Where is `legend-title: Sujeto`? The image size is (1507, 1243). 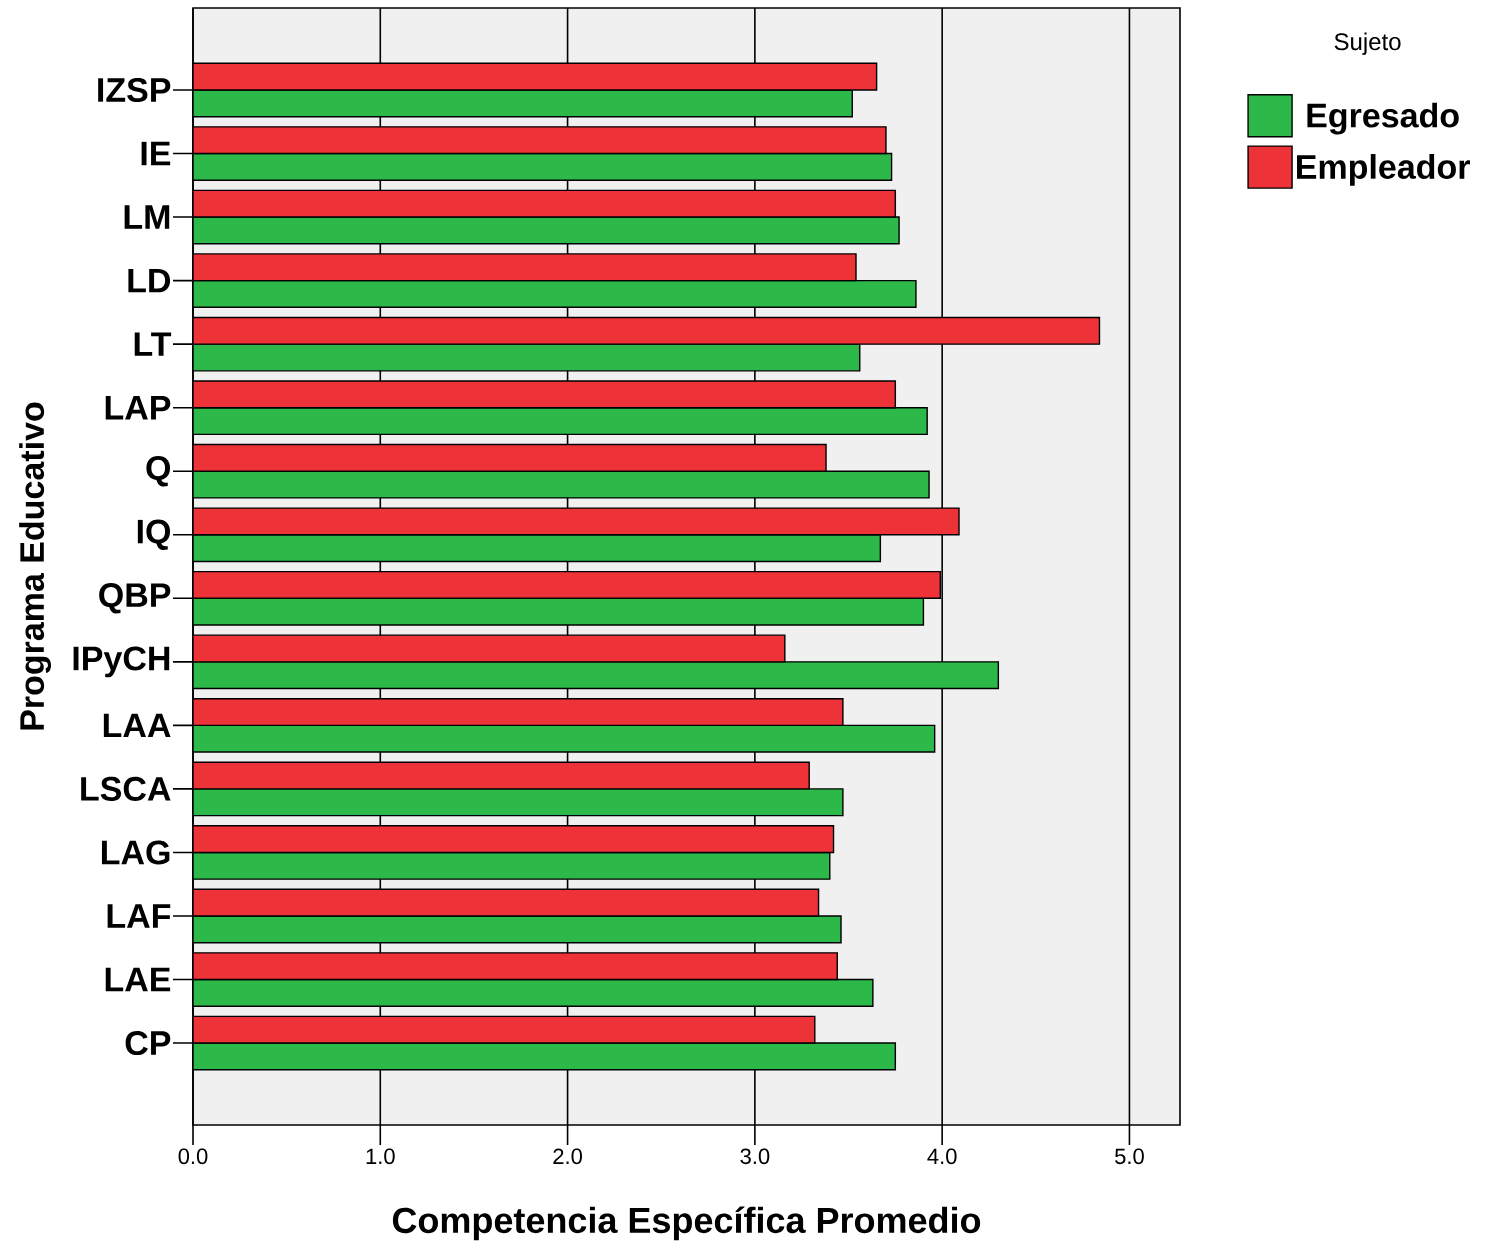 legend-title: Sujeto is located at coordinates (1367, 43).